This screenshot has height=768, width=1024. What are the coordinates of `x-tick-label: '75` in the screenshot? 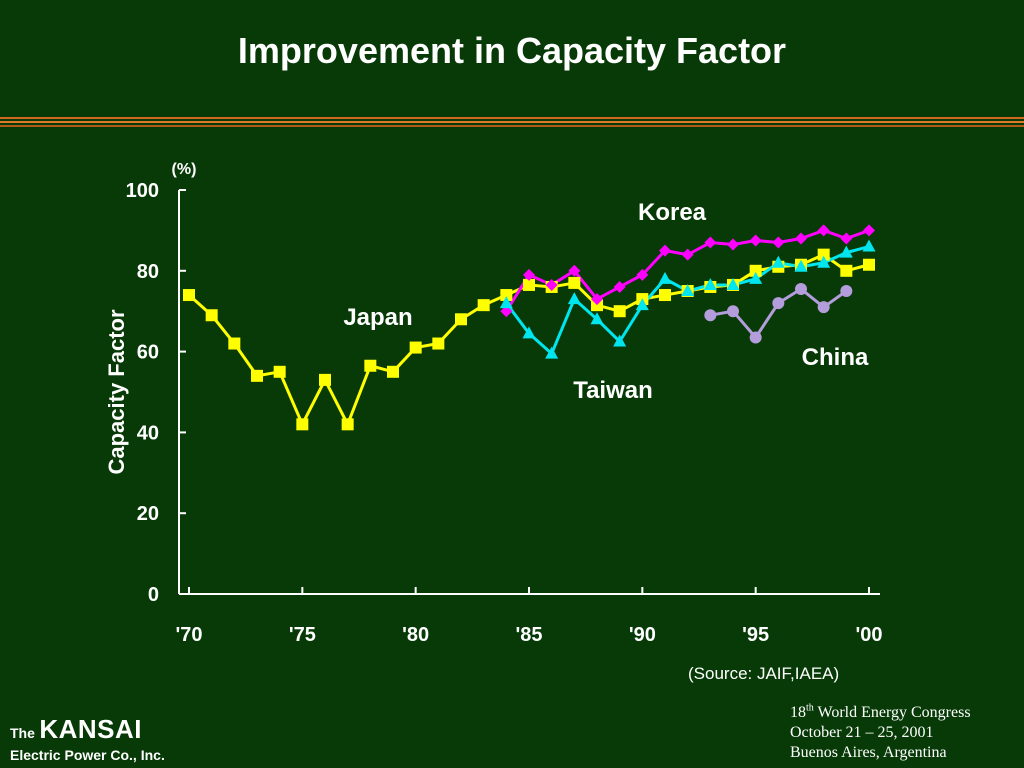 It's located at (302, 635).